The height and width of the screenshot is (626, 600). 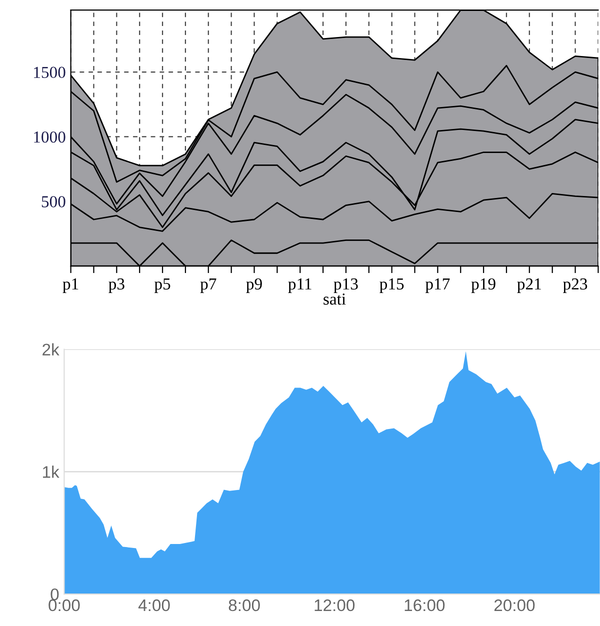 What do you see at coordinates (529, 285) in the screenshot?
I see `x-tick-label: p21` at bounding box center [529, 285].